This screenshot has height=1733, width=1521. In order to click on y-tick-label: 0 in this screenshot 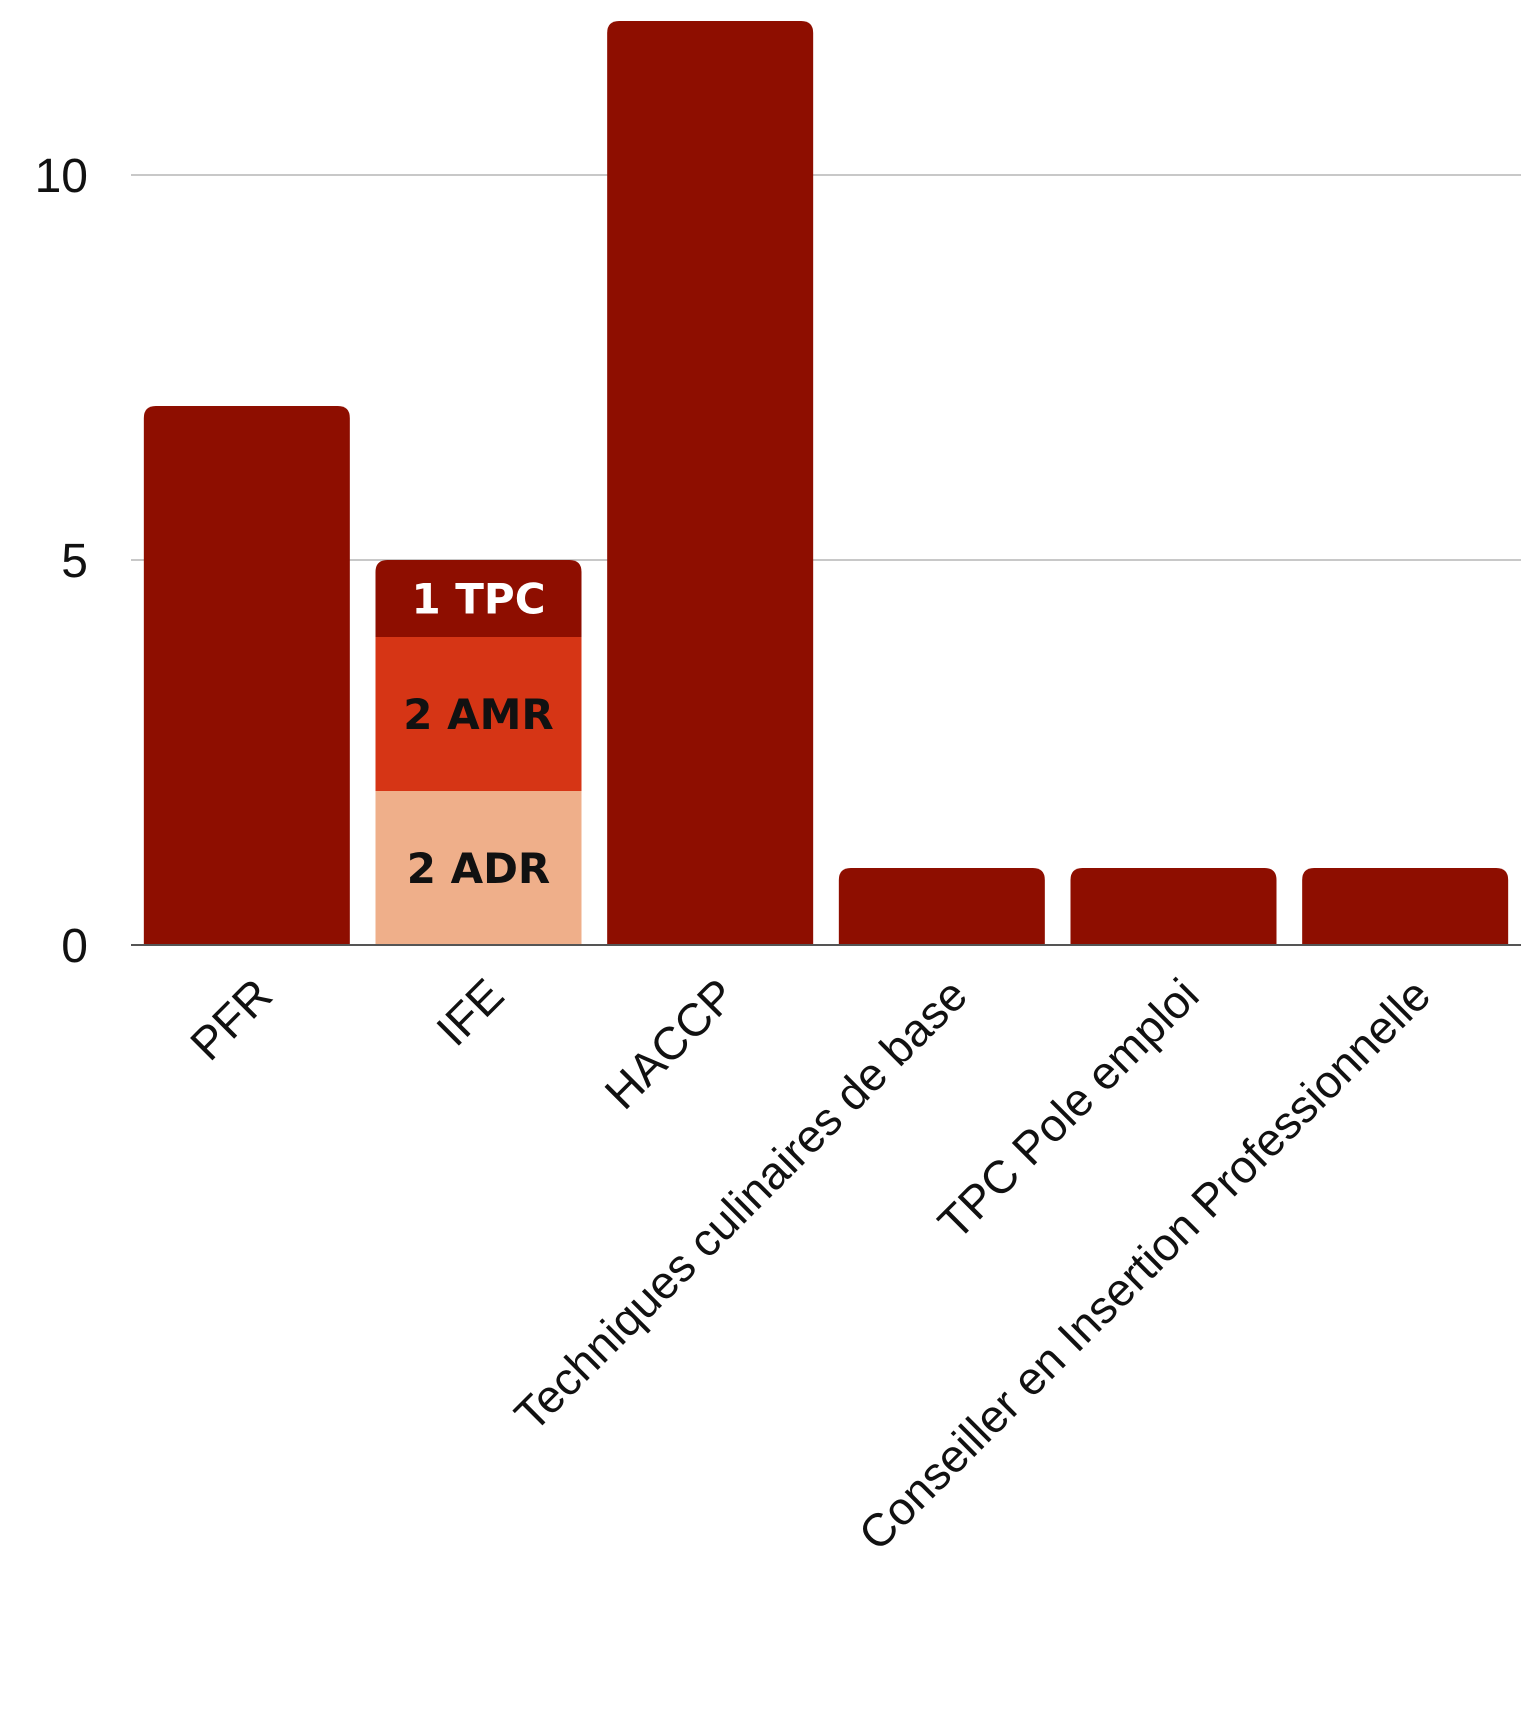, I will do `click(74, 946)`.